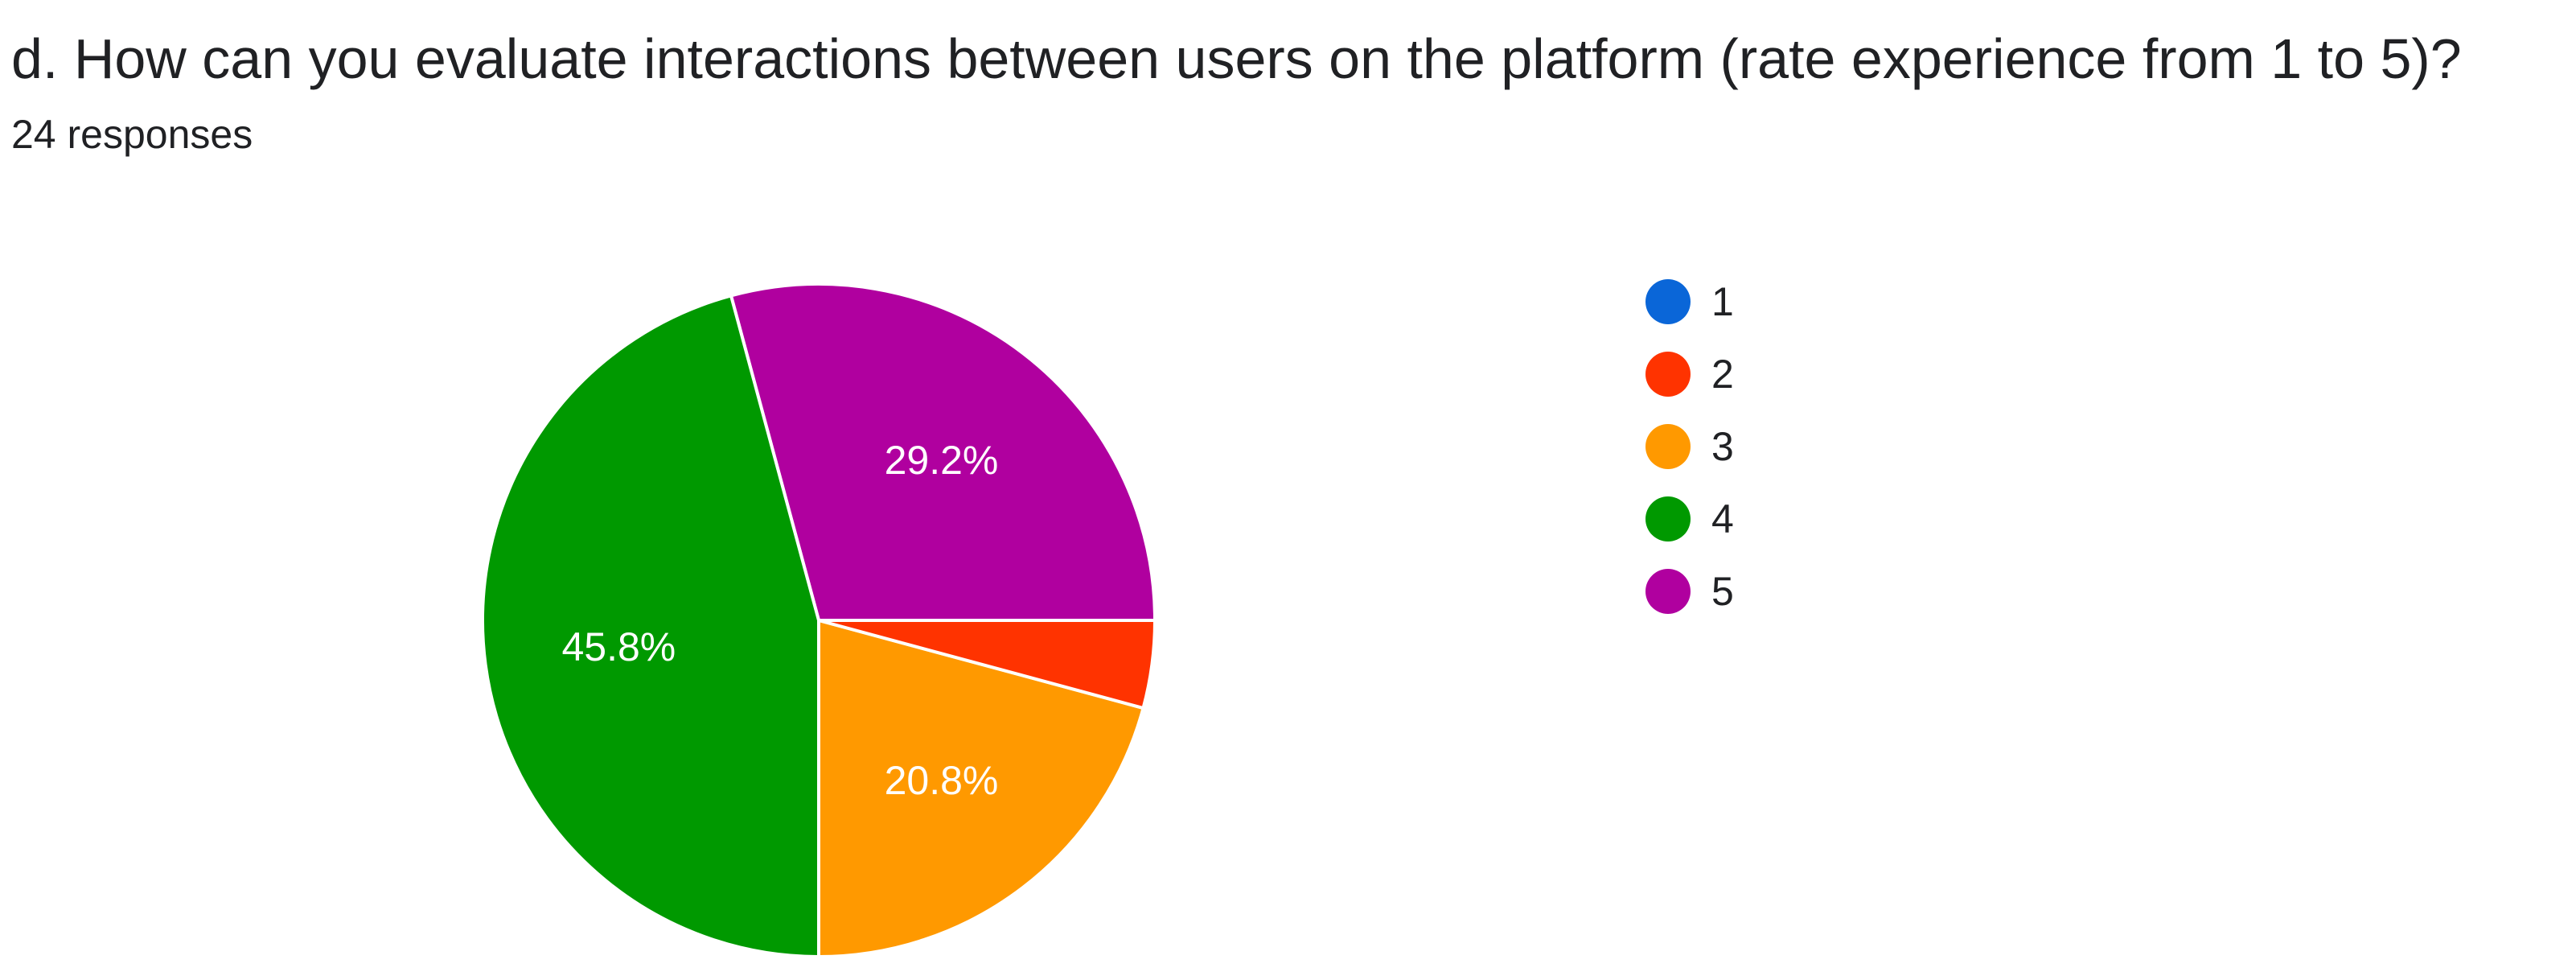 This screenshot has height=976, width=2576. Describe the element at coordinates (618, 646) in the screenshot. I see `pie-slice-label-4: 45.8%` at that location.